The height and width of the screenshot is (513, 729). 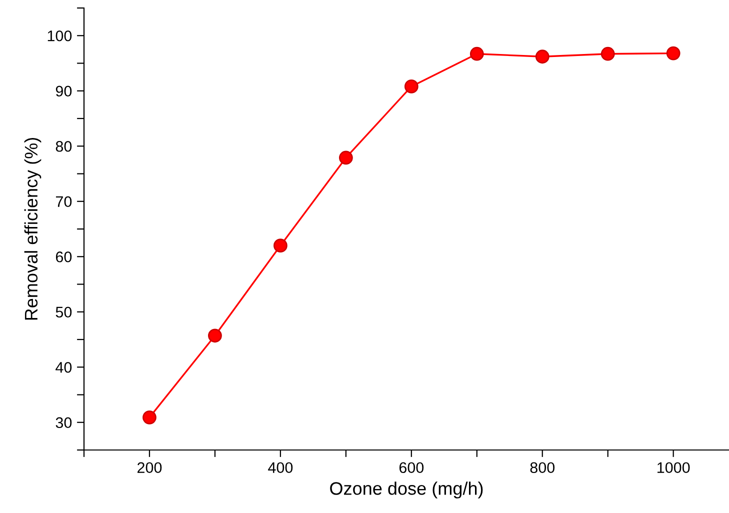 I want to click on x-tick-label: 200, so click(x=150, y=468).